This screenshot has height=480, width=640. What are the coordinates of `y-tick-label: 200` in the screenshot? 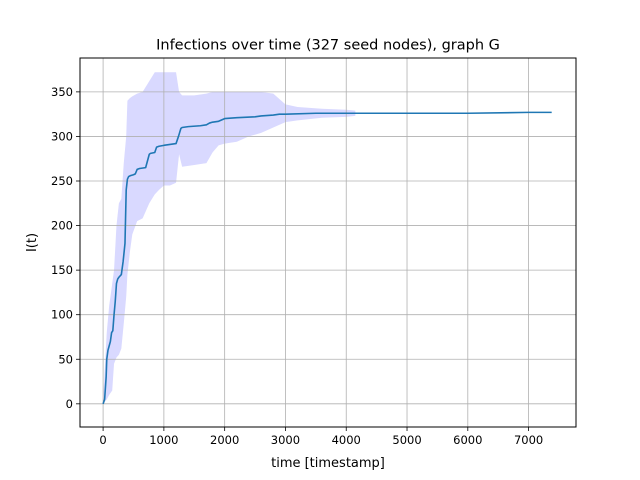 It's located at (62, 226).